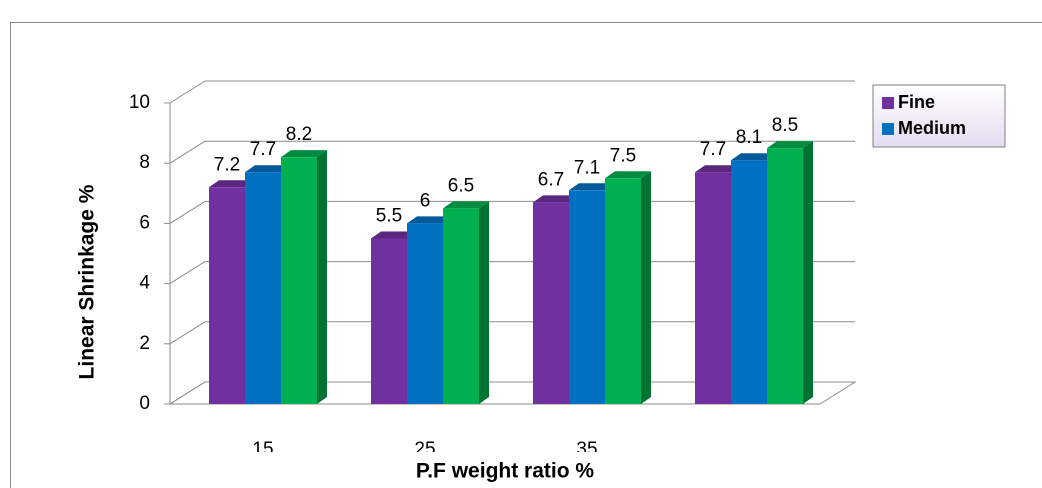 Image resolution: width=1042 pixels, height=488 pixels. I want to click on x-tick-labels: 15 25 35, so click(424, 449).